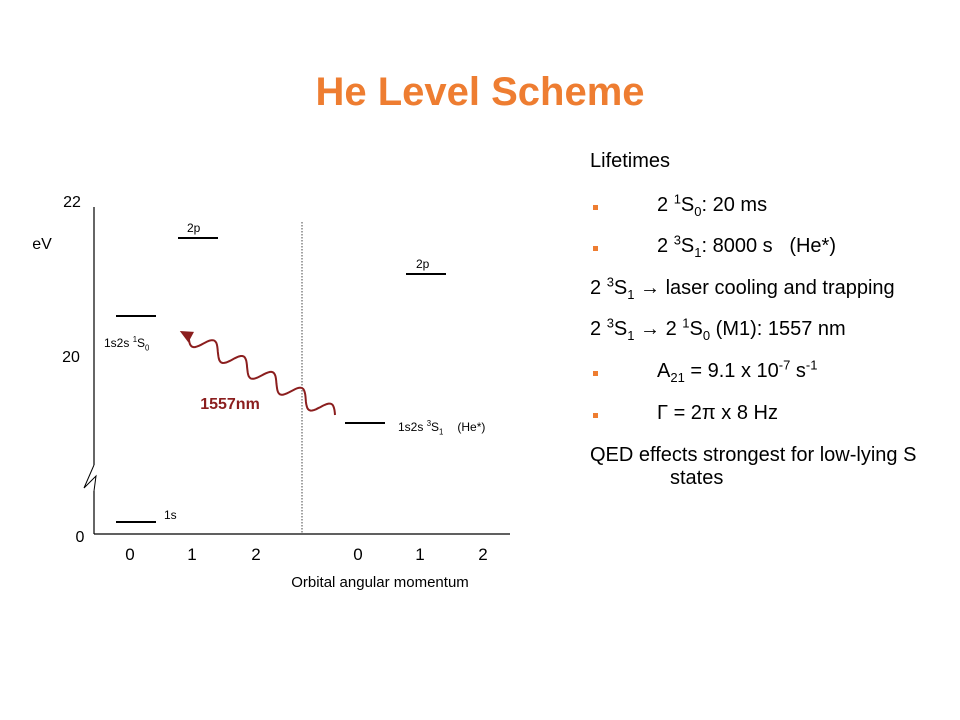  Describe the element at coordinates (686, 323) in the screenshot. I see `n4-sup2: 1` at that location.